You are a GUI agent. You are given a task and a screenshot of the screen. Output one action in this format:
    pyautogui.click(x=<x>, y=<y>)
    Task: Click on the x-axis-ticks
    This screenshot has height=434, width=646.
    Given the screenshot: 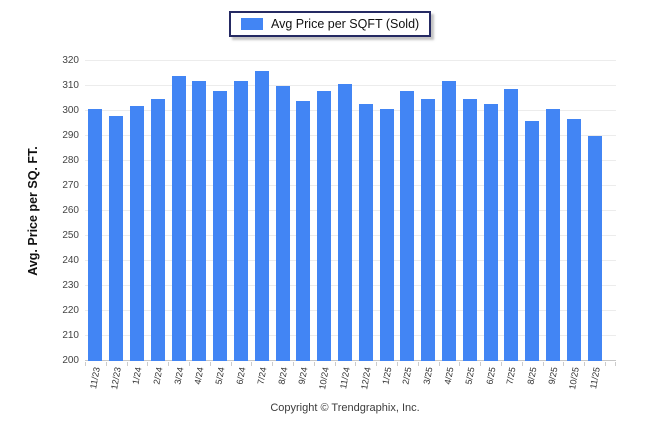 What is the action you would take?
    pyautogui.click(x=350, y=363)
    